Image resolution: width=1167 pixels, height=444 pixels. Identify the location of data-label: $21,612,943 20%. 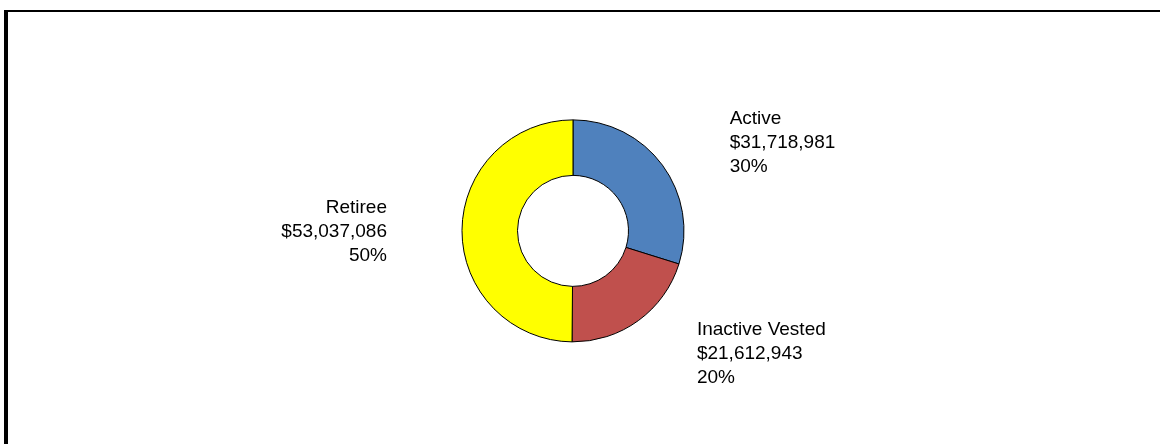
(749, 365).